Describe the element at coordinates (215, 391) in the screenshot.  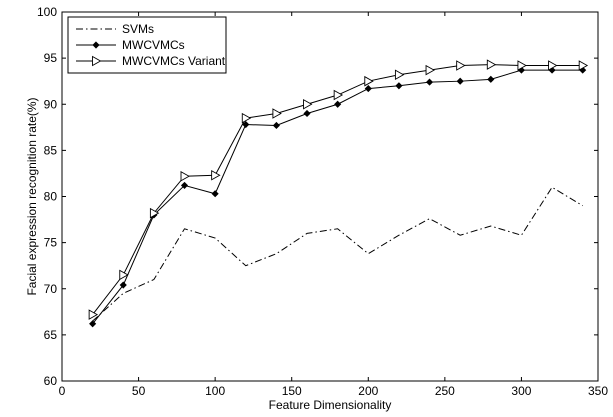
I see `x-tick-label: 100` at that location.